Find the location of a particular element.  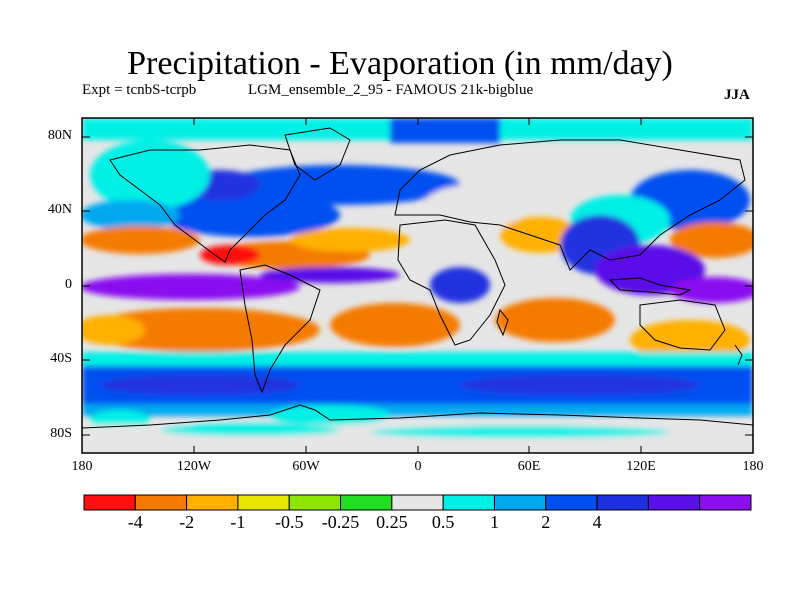

lat-label-40n: 40N is located at coordinates (59, 209).